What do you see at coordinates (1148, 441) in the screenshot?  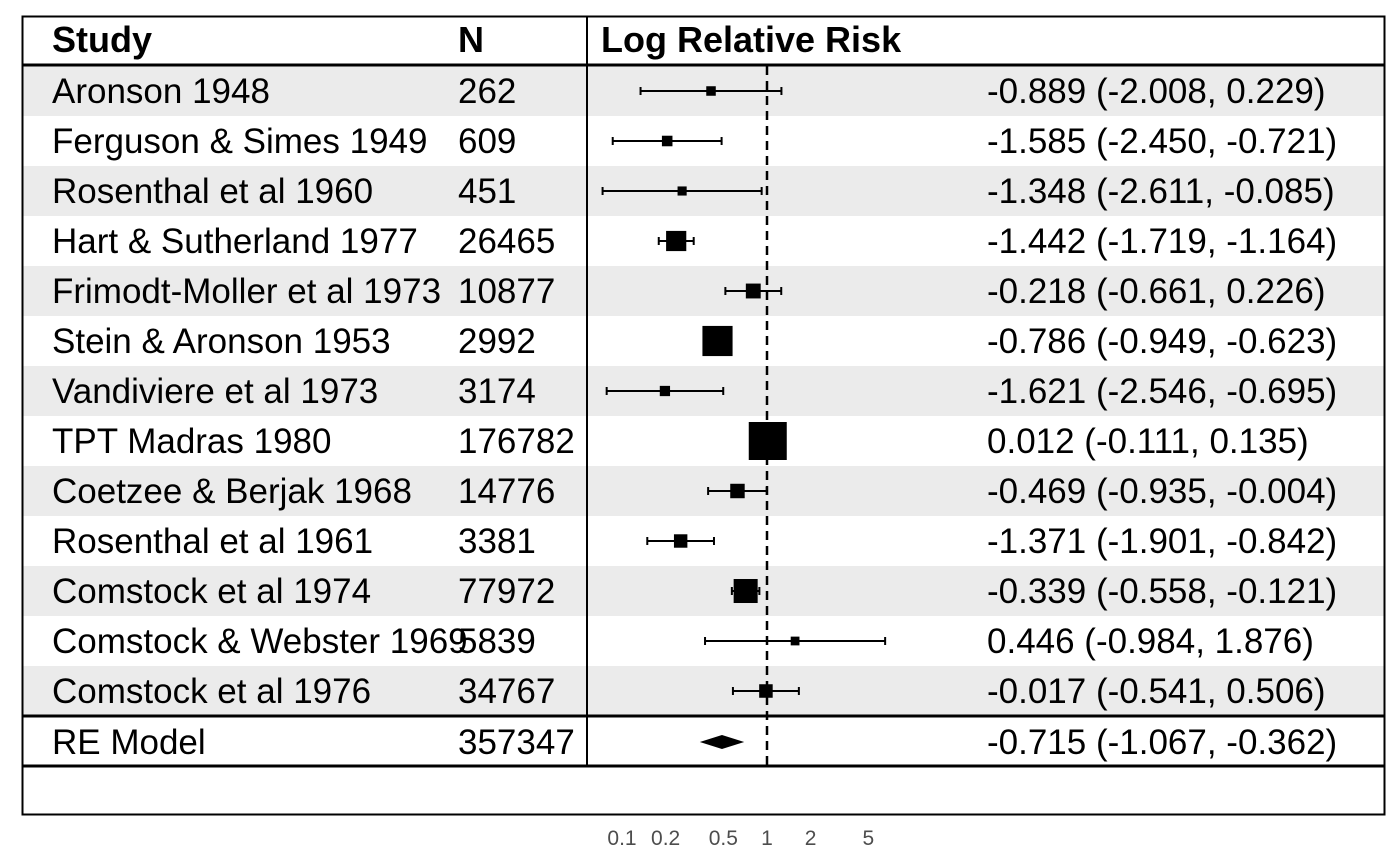 I see `effect-estimate: 0.012 (-0.111, 0.135)` at bounding box center [1148, 441].